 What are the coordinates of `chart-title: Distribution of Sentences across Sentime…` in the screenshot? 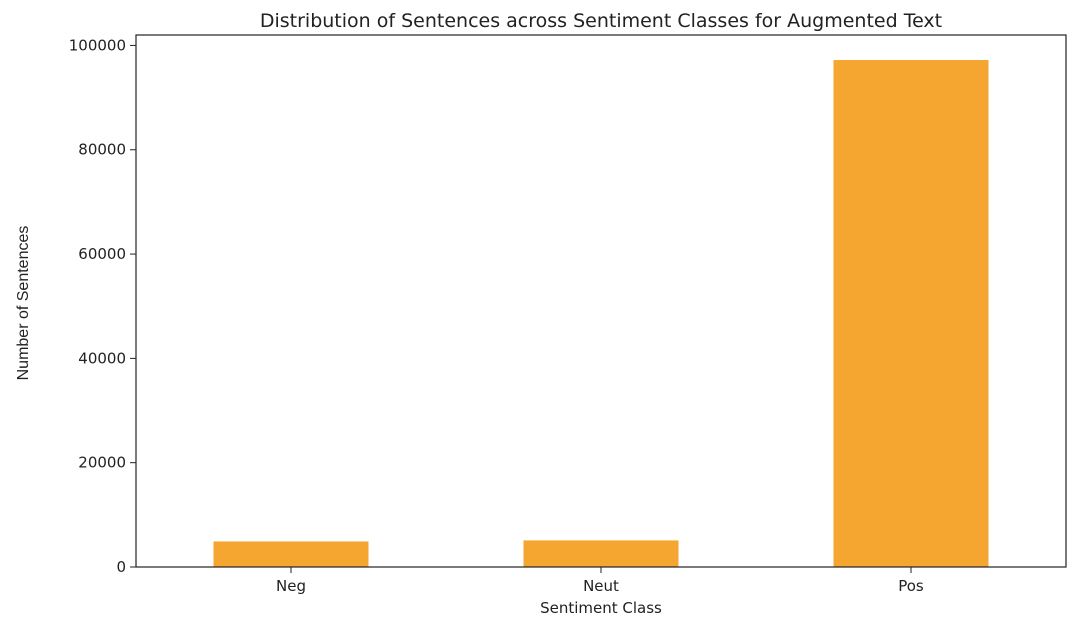 It's located at (601, 21).